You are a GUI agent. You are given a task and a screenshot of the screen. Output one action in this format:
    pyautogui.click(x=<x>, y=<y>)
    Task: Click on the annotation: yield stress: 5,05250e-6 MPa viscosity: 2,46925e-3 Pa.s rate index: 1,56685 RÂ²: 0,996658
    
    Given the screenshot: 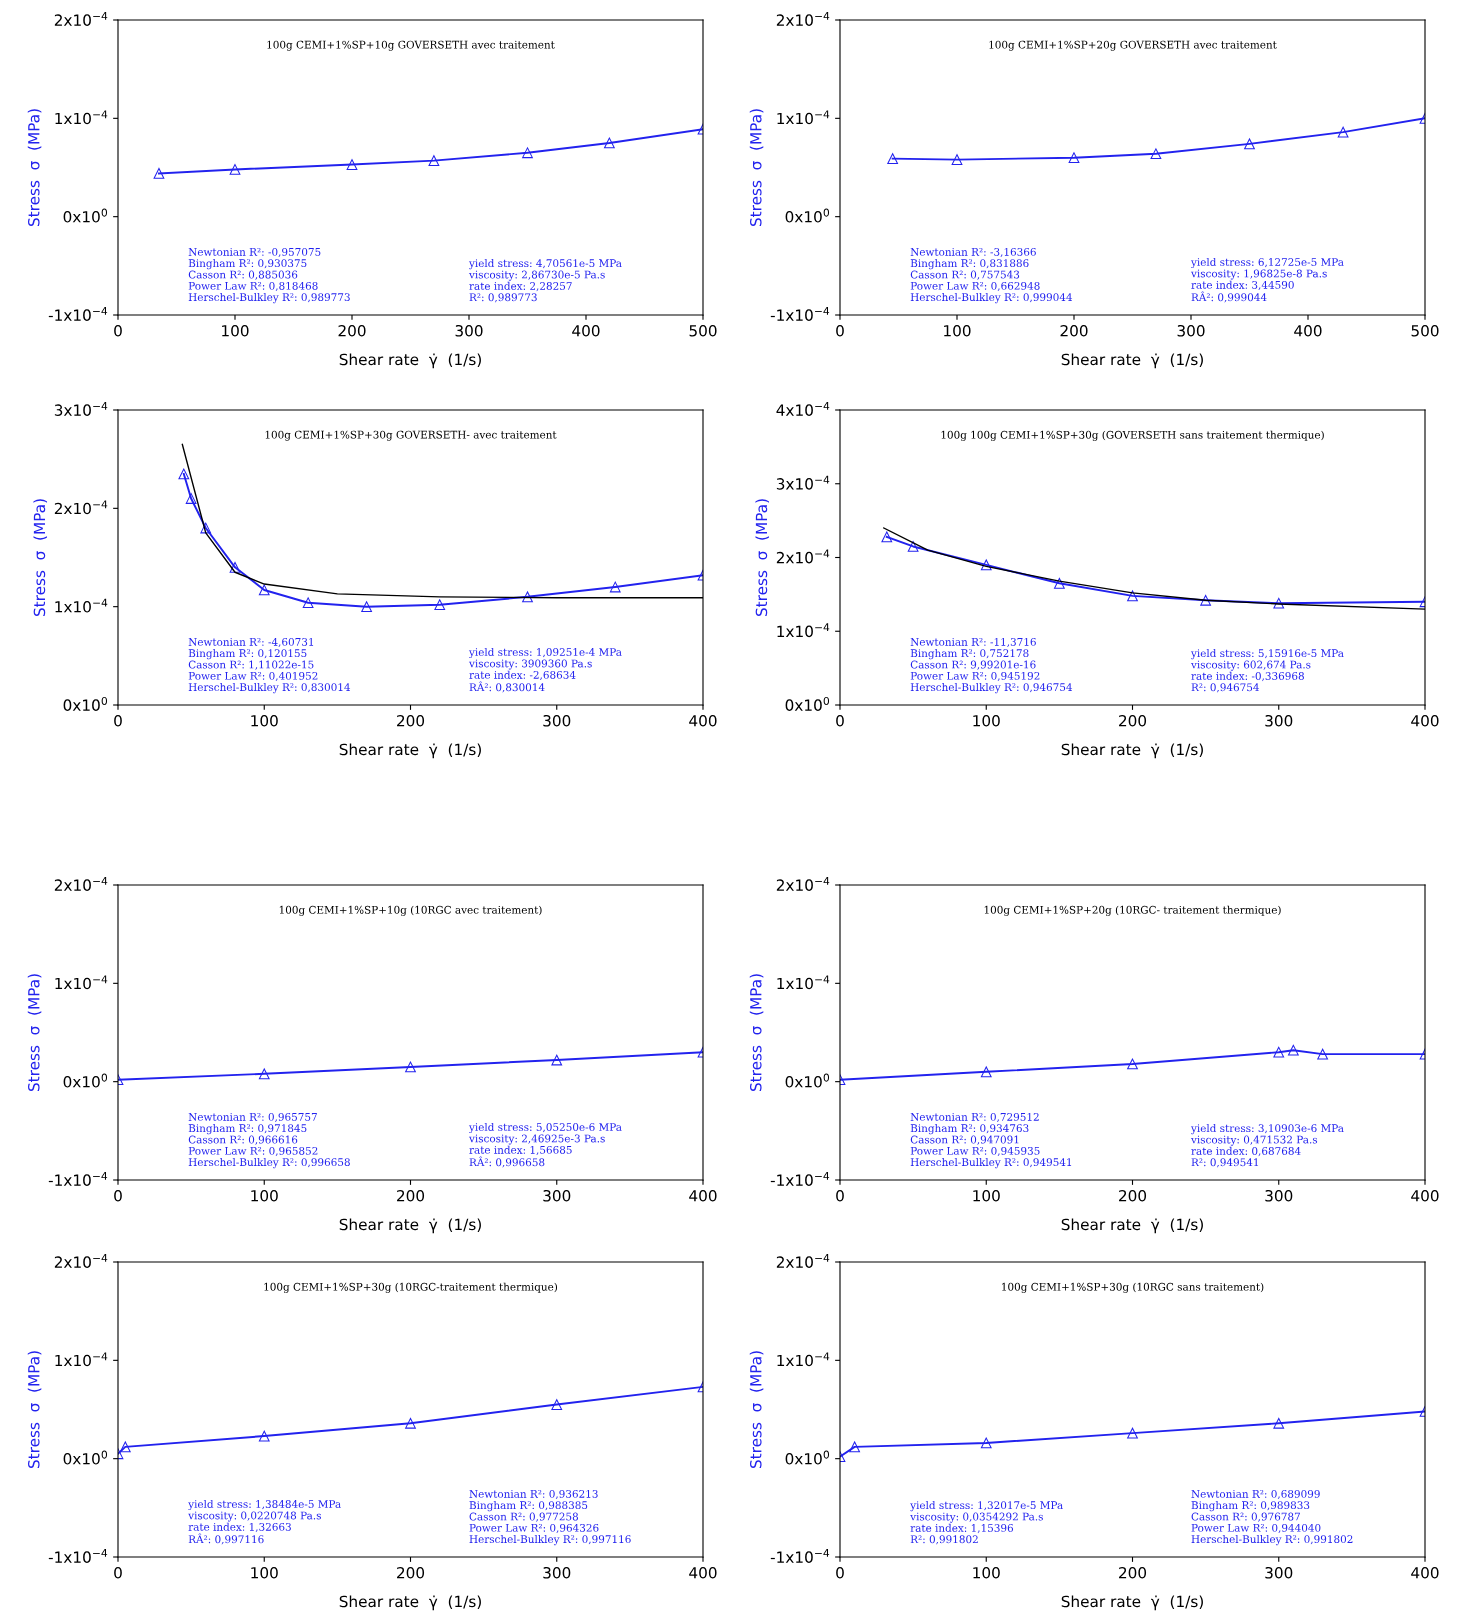 What is the action you would take?
    pyautogui.click(x=545, y=1145)
    